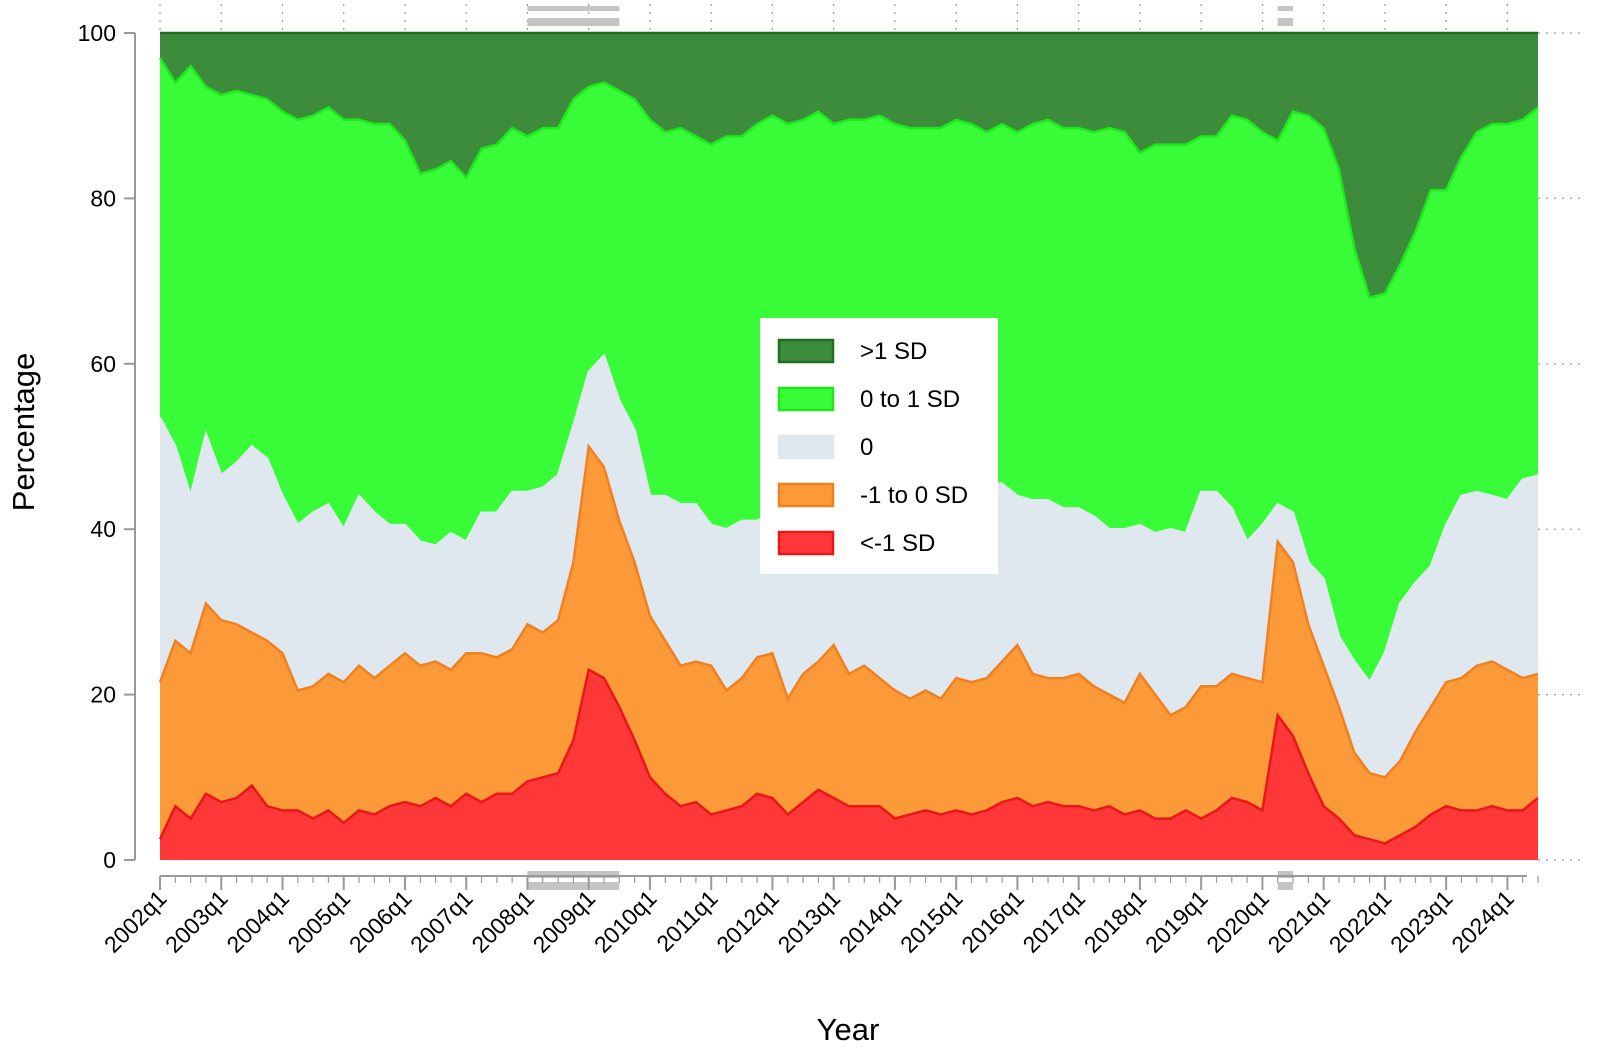  What do you see at coordinates (135, 921) in the screenshot?
I see `x-tick-label: 2002q1` at bounding box center [135, 921].